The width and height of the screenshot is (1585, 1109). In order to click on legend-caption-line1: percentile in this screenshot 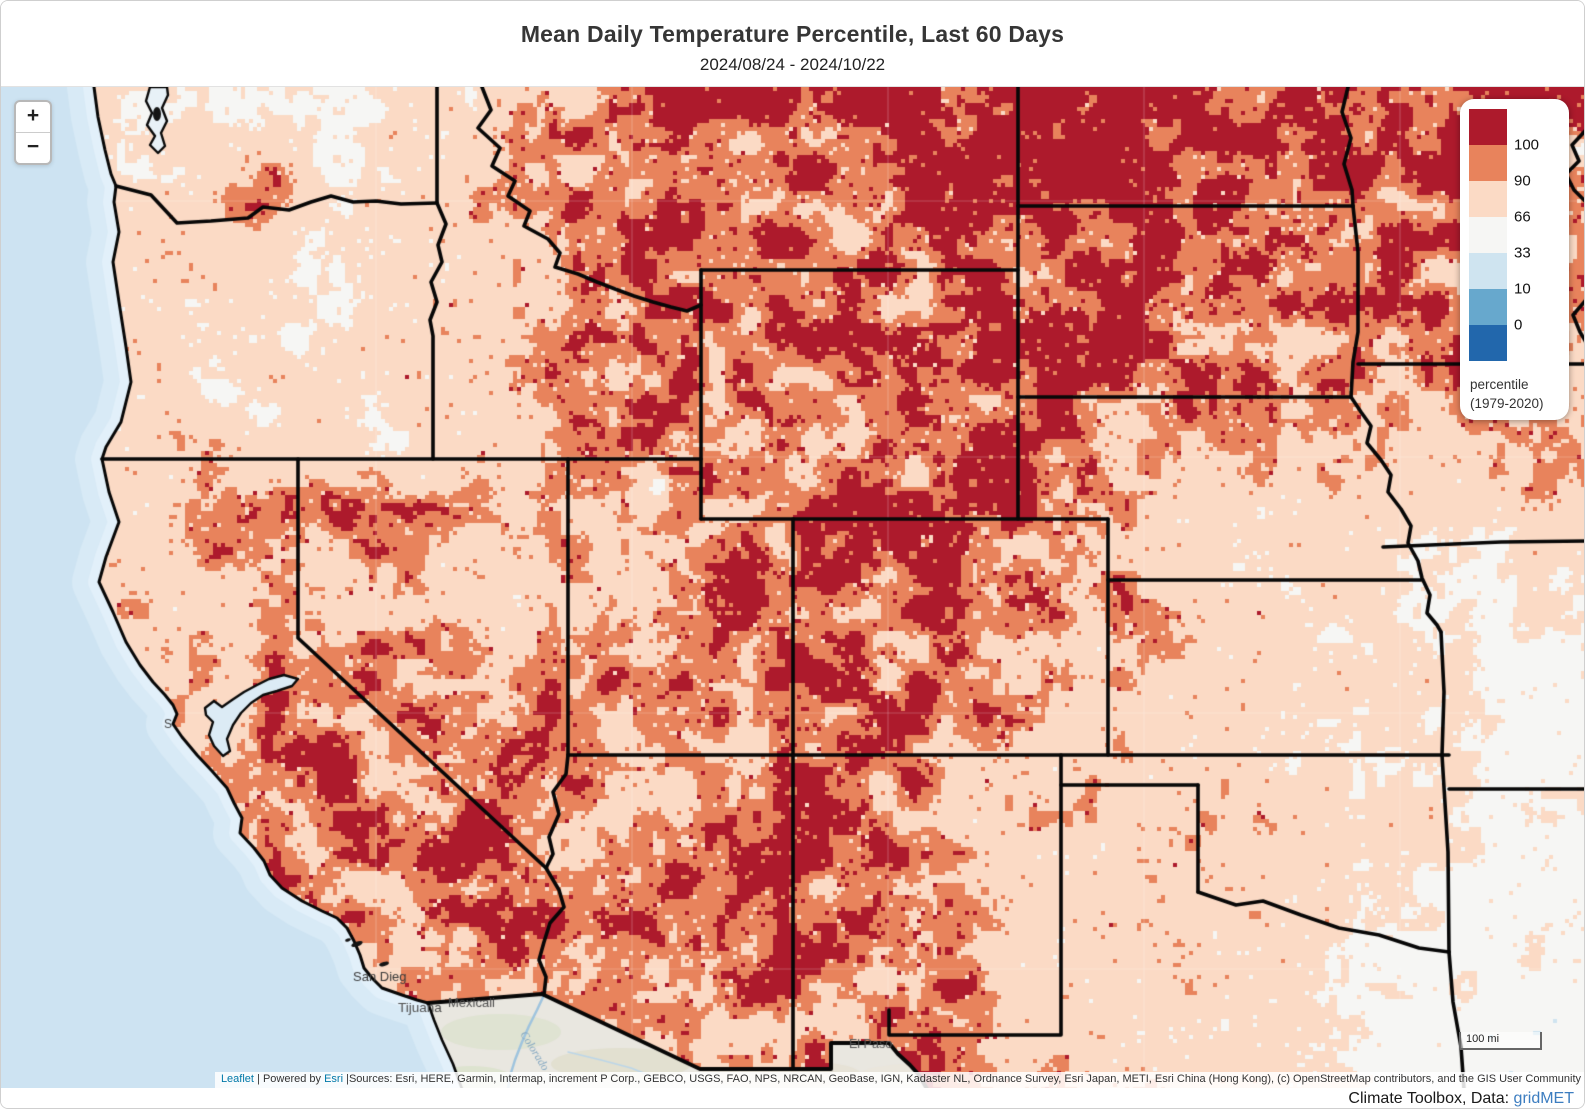, I will do `click(1499, 384)`.